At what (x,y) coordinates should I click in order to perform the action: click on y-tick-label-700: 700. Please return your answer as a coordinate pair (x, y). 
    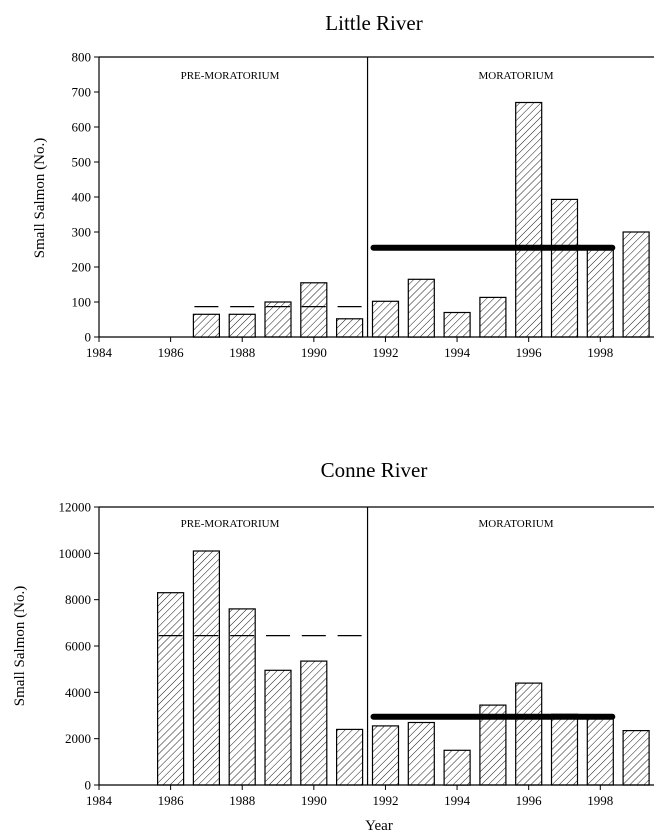
    Looking at the image, I should click on (82, 92).